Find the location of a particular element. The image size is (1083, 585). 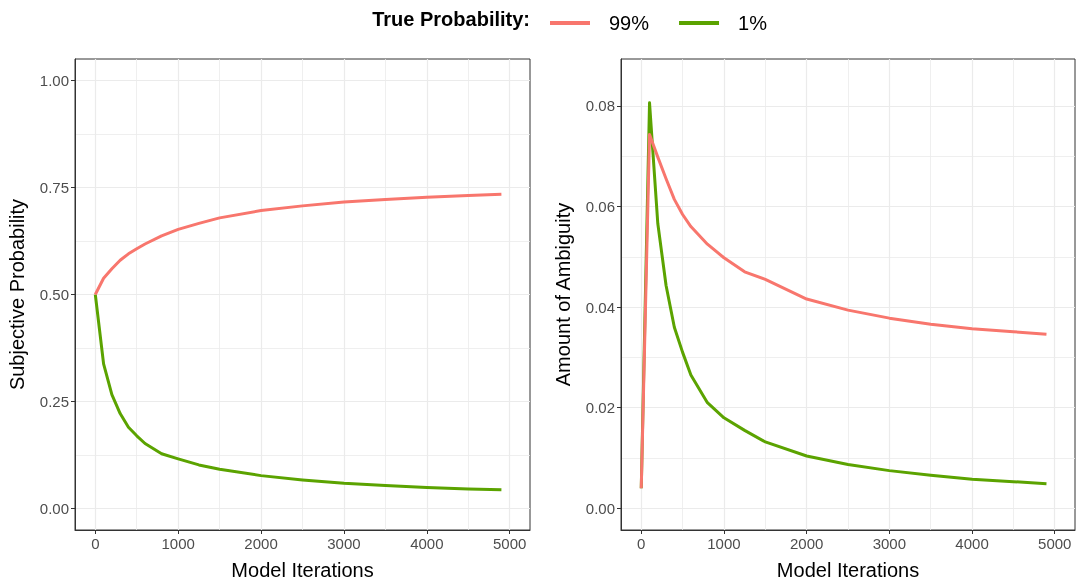

legend-label: 1% is located at coordinates (753, 23).